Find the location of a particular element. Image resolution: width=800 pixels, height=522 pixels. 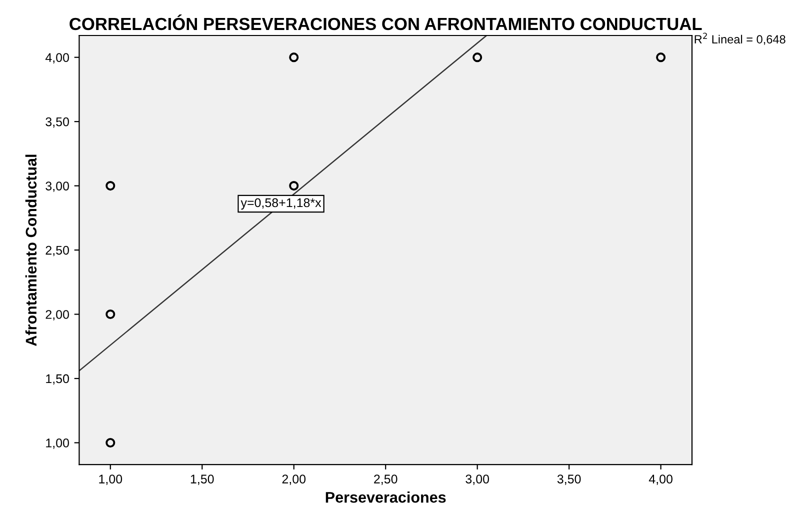

x-tick-label: 3,50 is located at coordinates (569, 479).